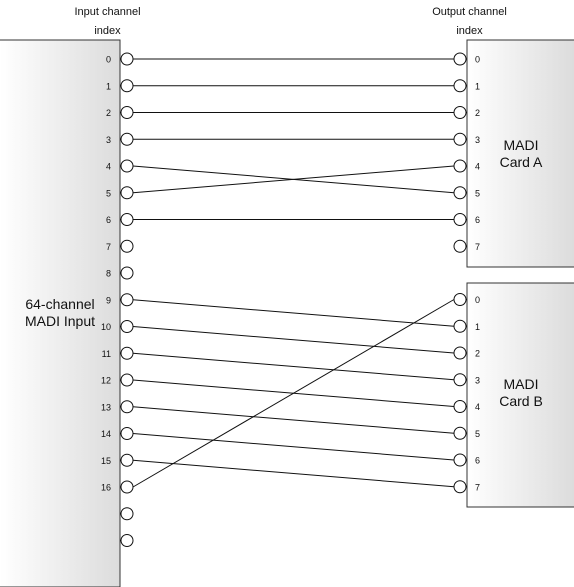  What do you see at coordinates (520, 395) in the screenshot?
I see `card-b-block: MADI Card B` at bounding box center [520, 395].